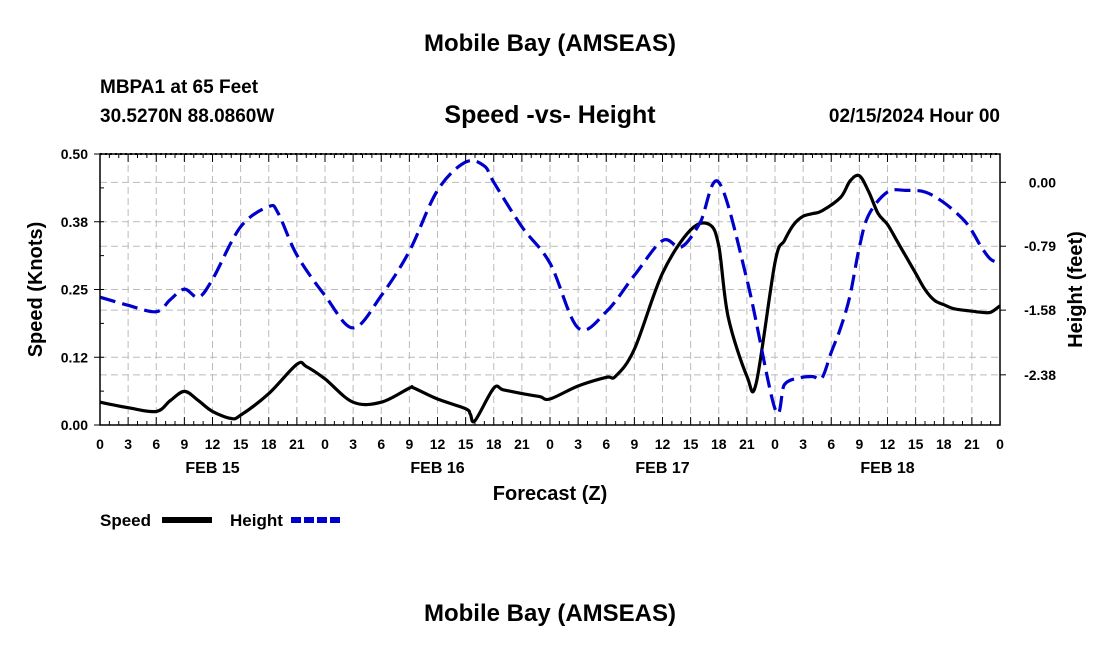 This screenshot has width=1100, height=650. I want to click on y-tick-label: 0.12, so click(74, 357).